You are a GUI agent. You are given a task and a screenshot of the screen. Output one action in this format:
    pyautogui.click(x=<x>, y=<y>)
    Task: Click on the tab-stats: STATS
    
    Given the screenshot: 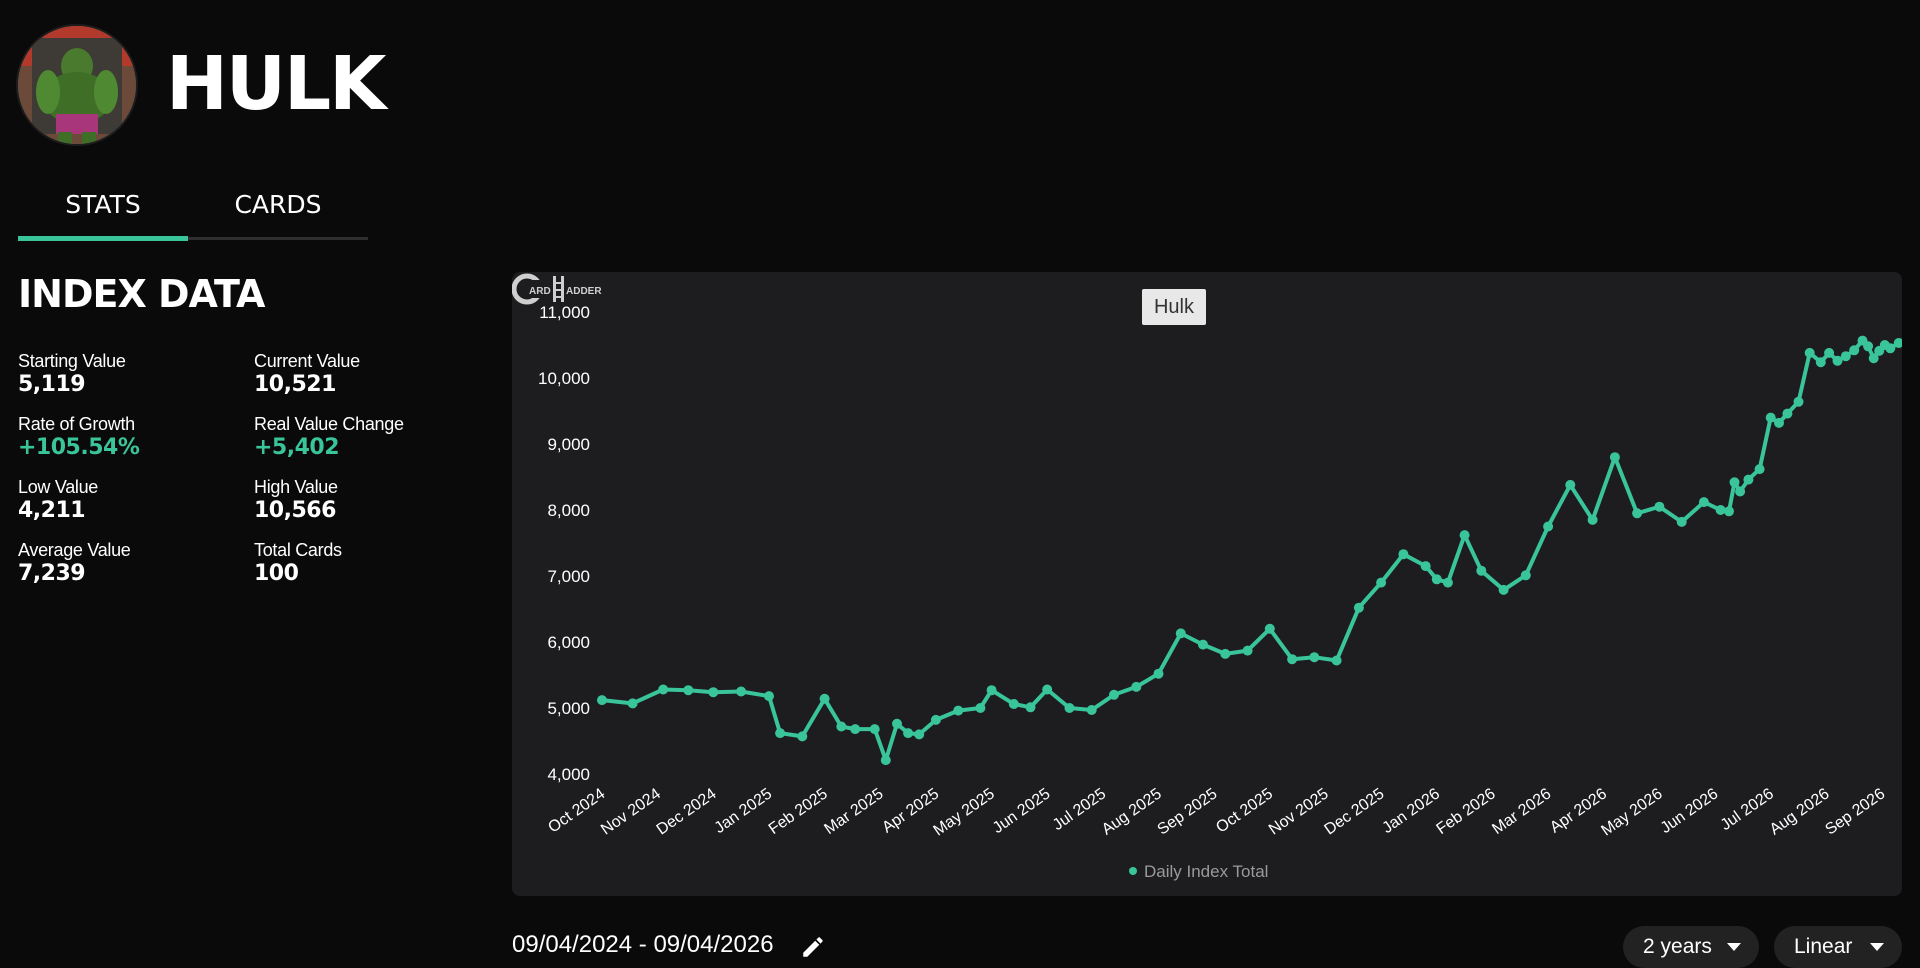 What is the action you would take?
    pyautogui.click(x=103, y=204)
    